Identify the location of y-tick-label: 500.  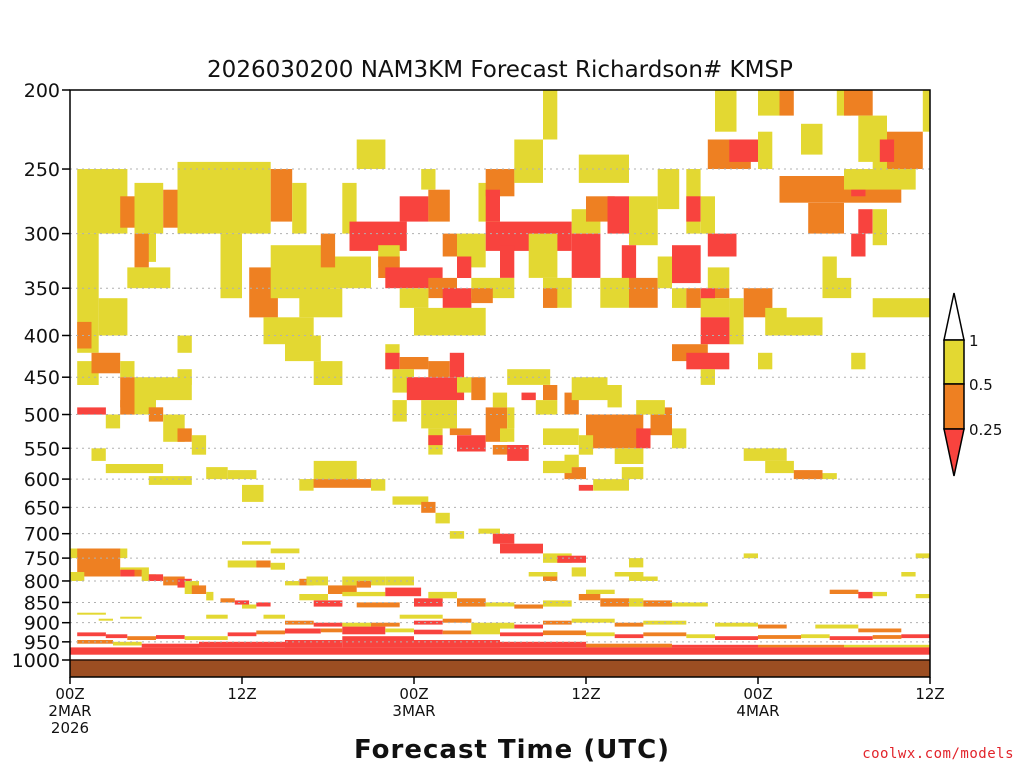
(42, 416).